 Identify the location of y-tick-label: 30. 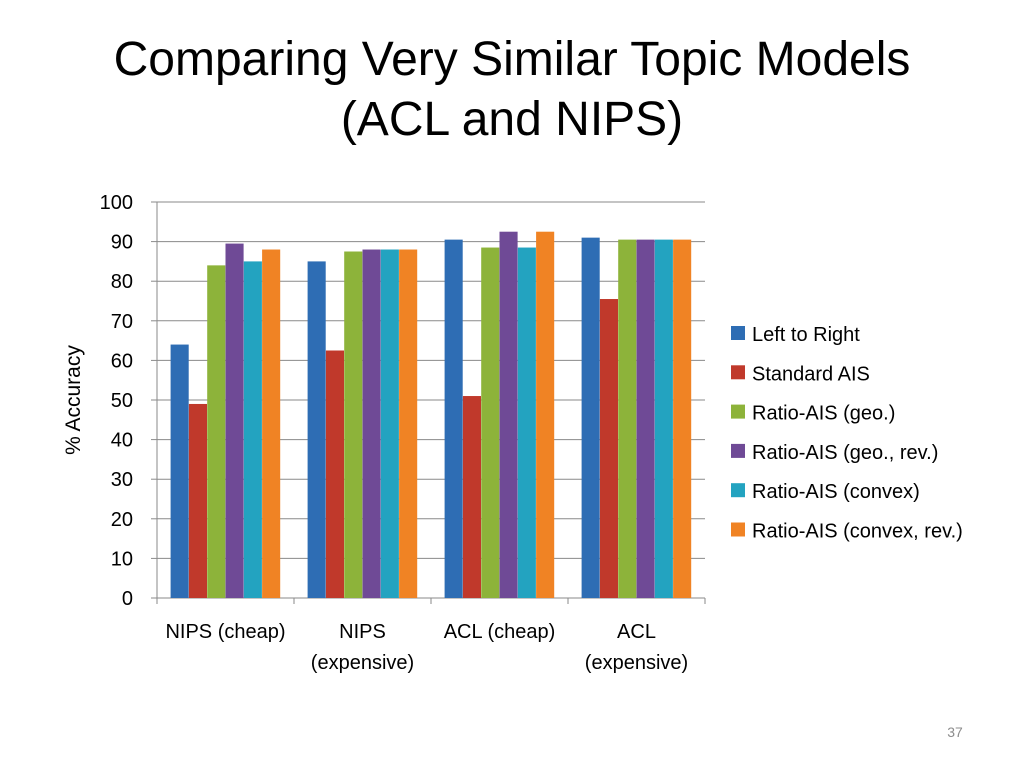
(122, 480).